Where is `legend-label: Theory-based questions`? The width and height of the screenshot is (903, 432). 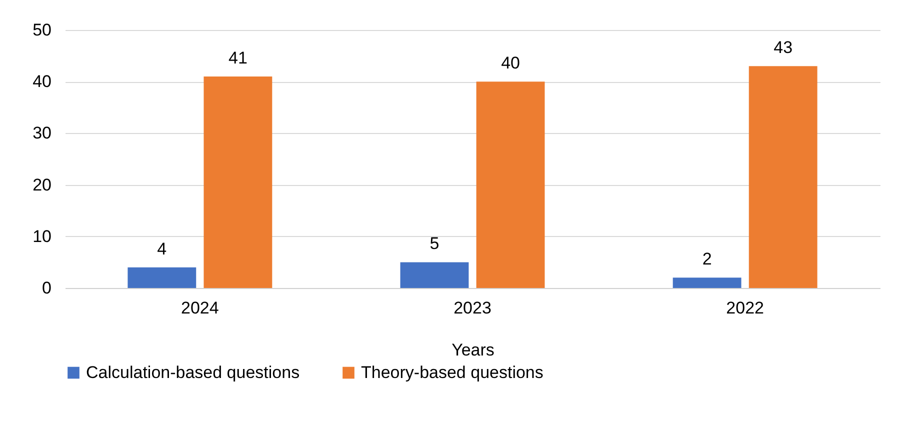
legend-label: Theory-based questions is located at coordinates (452, 372).